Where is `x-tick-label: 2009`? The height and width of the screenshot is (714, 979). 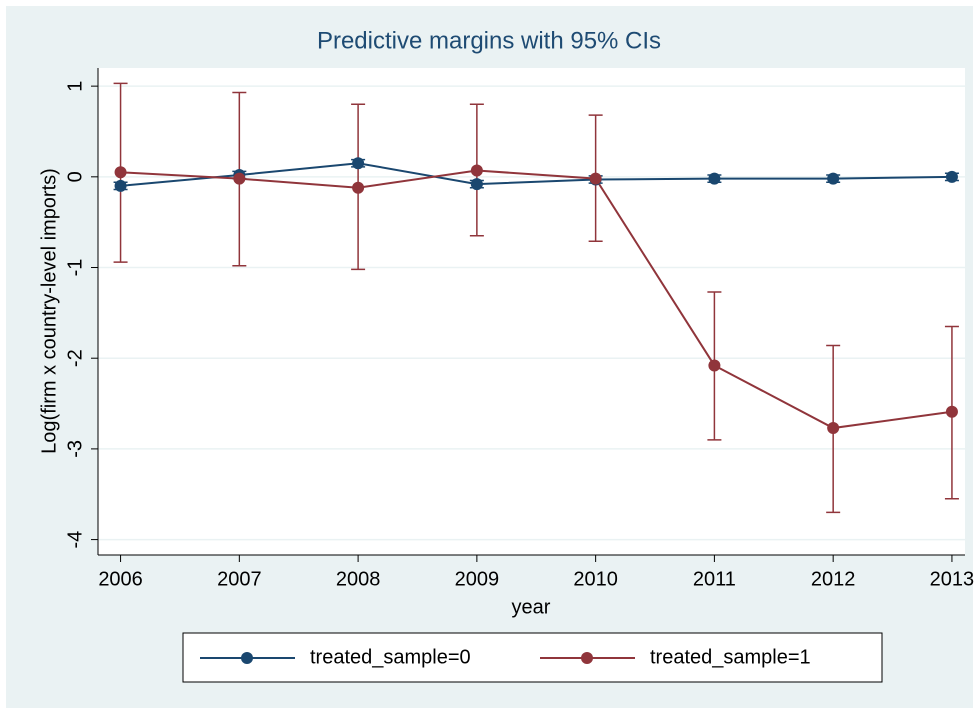
x-tick-label: 2009 is located at coordinates (477, 579).